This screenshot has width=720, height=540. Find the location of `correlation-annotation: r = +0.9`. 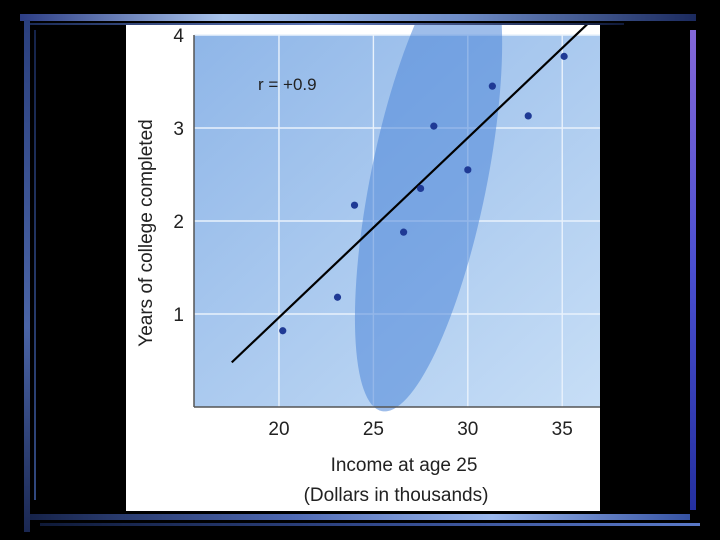

correlation-annotation: r = +0.9 is located at coordinates (287, 84).